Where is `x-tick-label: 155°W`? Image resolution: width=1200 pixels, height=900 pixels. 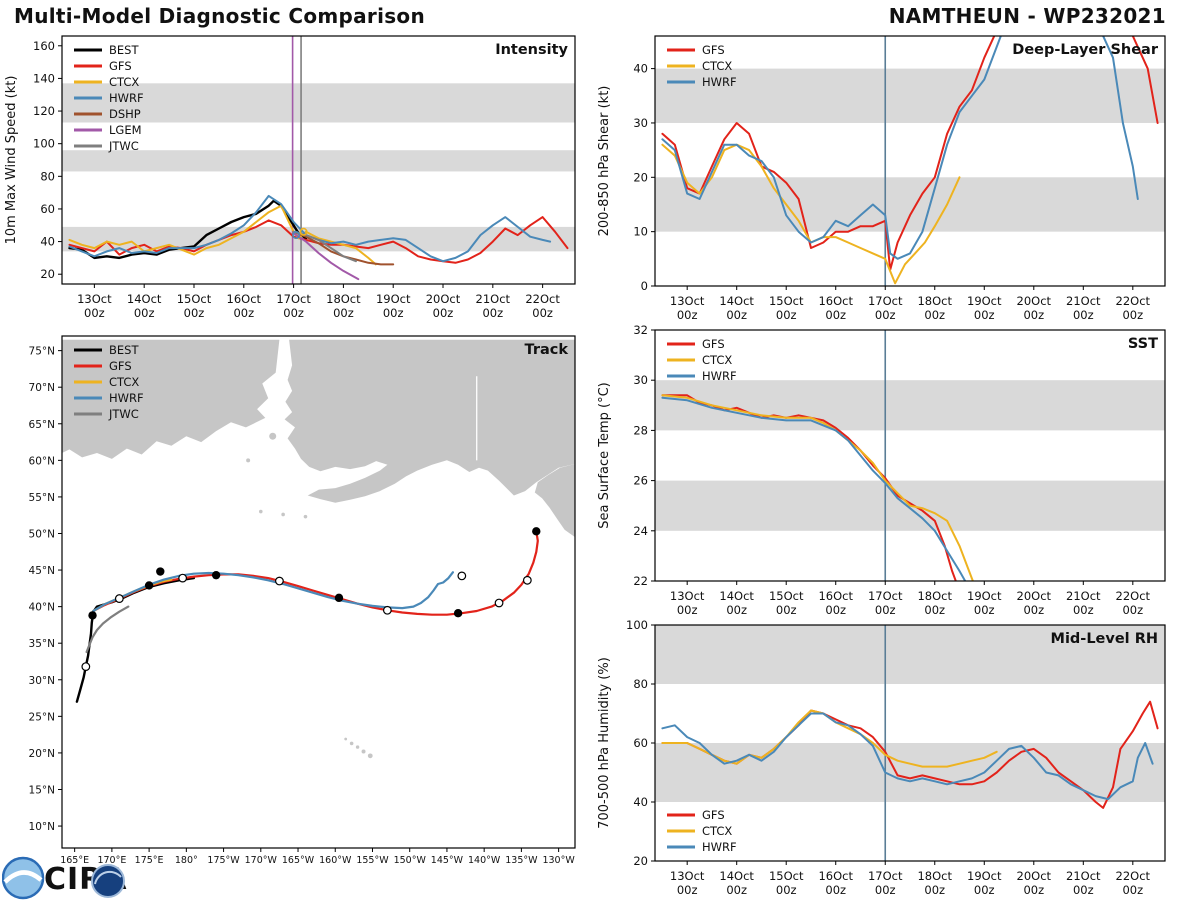 x-tick-label: 155°W is located at coordinates (372, 860).